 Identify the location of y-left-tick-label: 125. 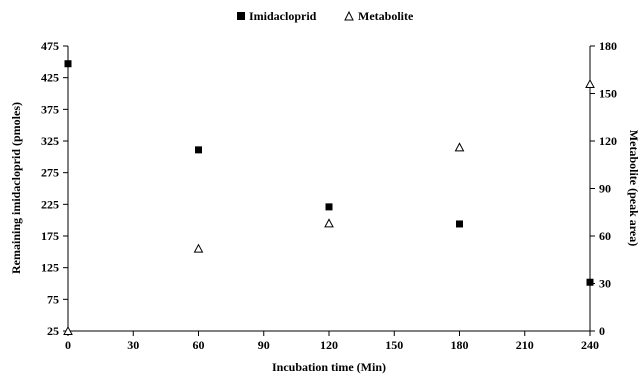
(50, 268).